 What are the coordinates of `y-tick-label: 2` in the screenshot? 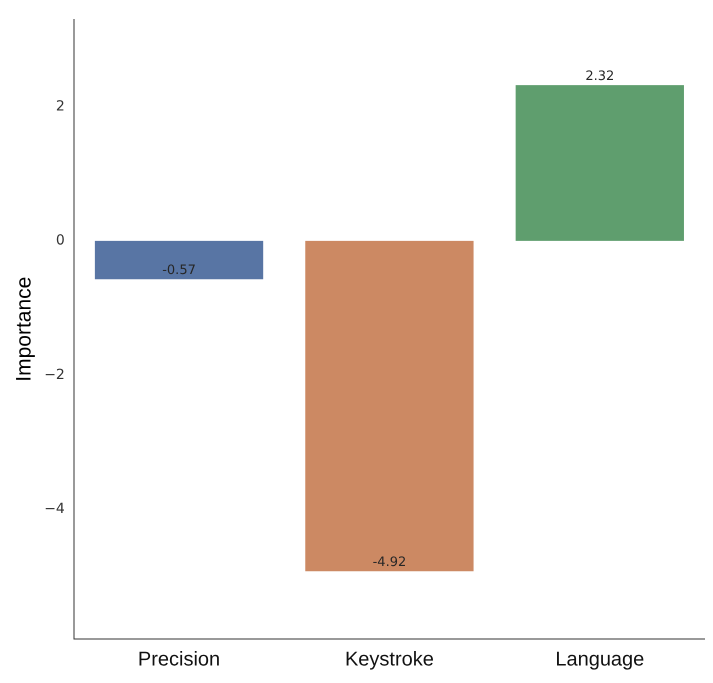 It's located at (60, 106).